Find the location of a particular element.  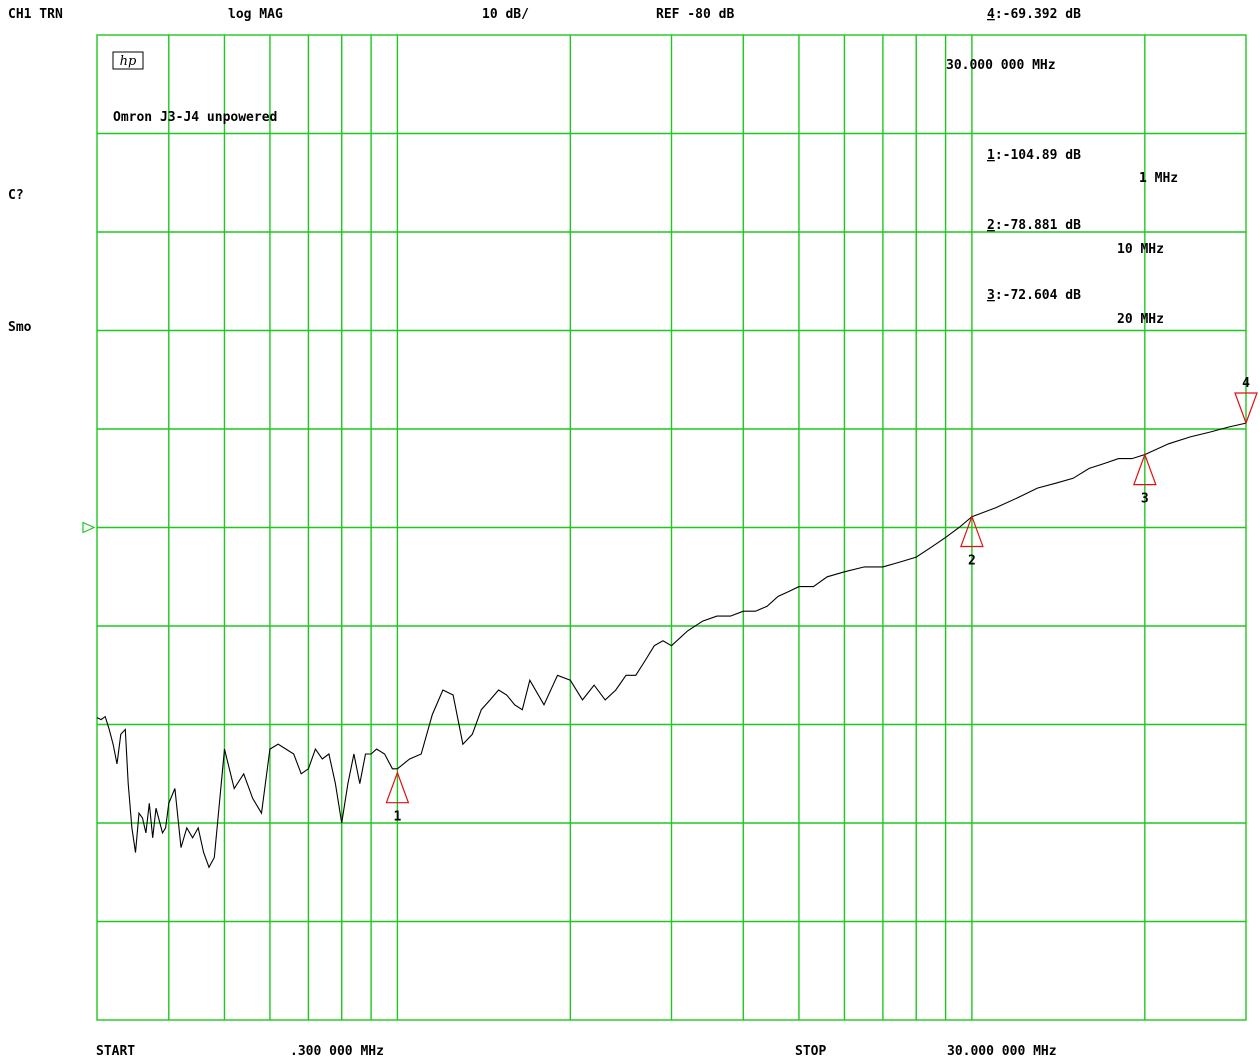

marker-readout-1: 1:-104.89 dB 1 MHz is located at coordinates (1082, 167).